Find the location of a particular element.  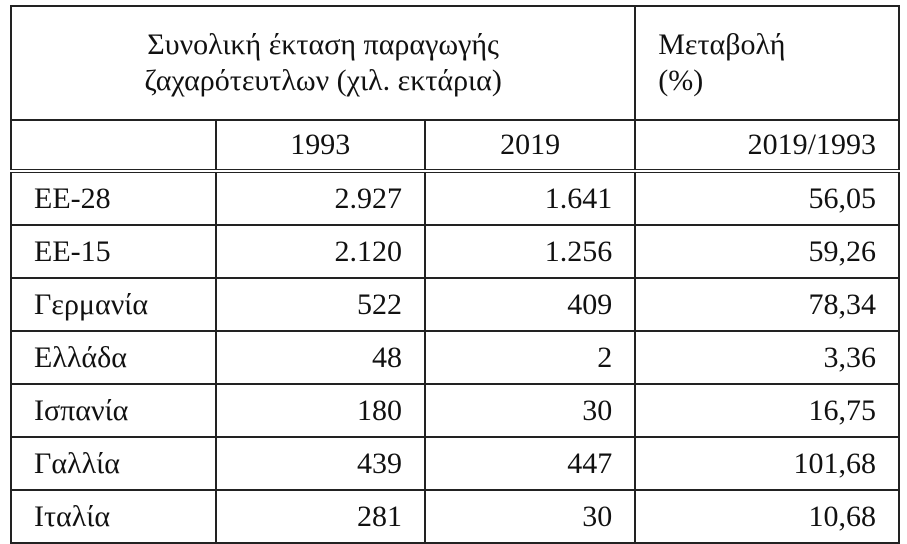

row-label: Ελλάδα is located at coordinates (113, 357).